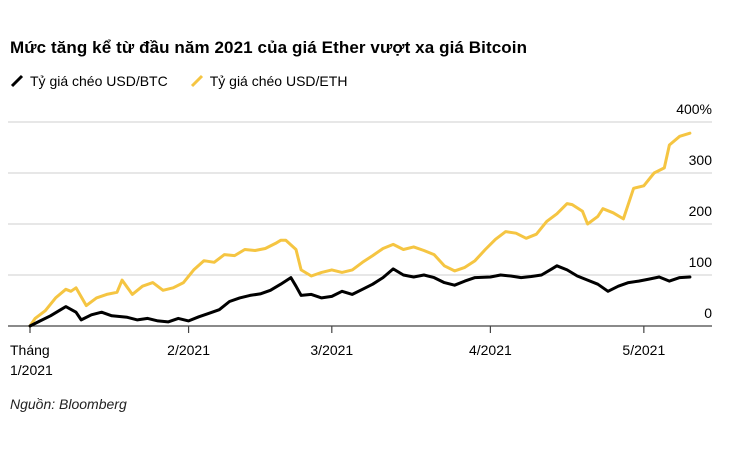  What do you see at coordinates (694, 109) in the screenshot?
I see `y-tick-label: 400%` at bounding box center [694, 109].